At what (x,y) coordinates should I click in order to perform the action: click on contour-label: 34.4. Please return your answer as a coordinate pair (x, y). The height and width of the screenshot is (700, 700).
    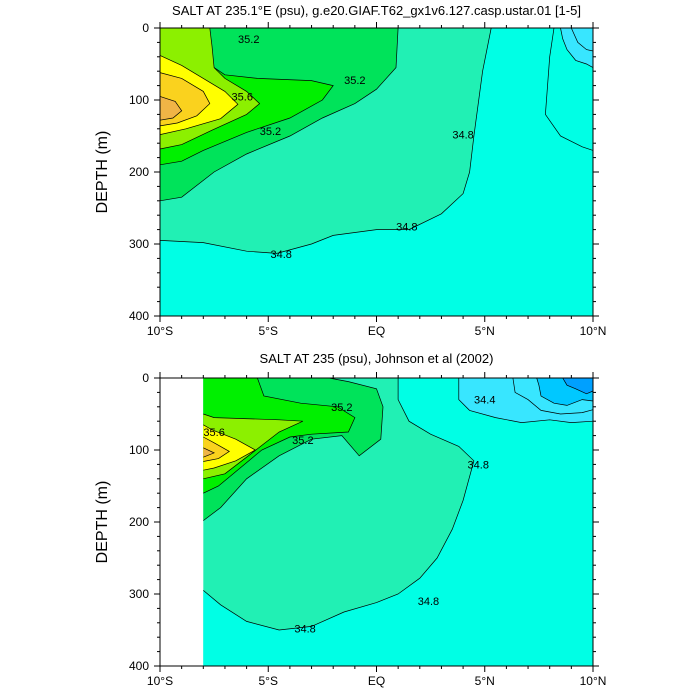
    Looking at the image, I should click on (484, 401).